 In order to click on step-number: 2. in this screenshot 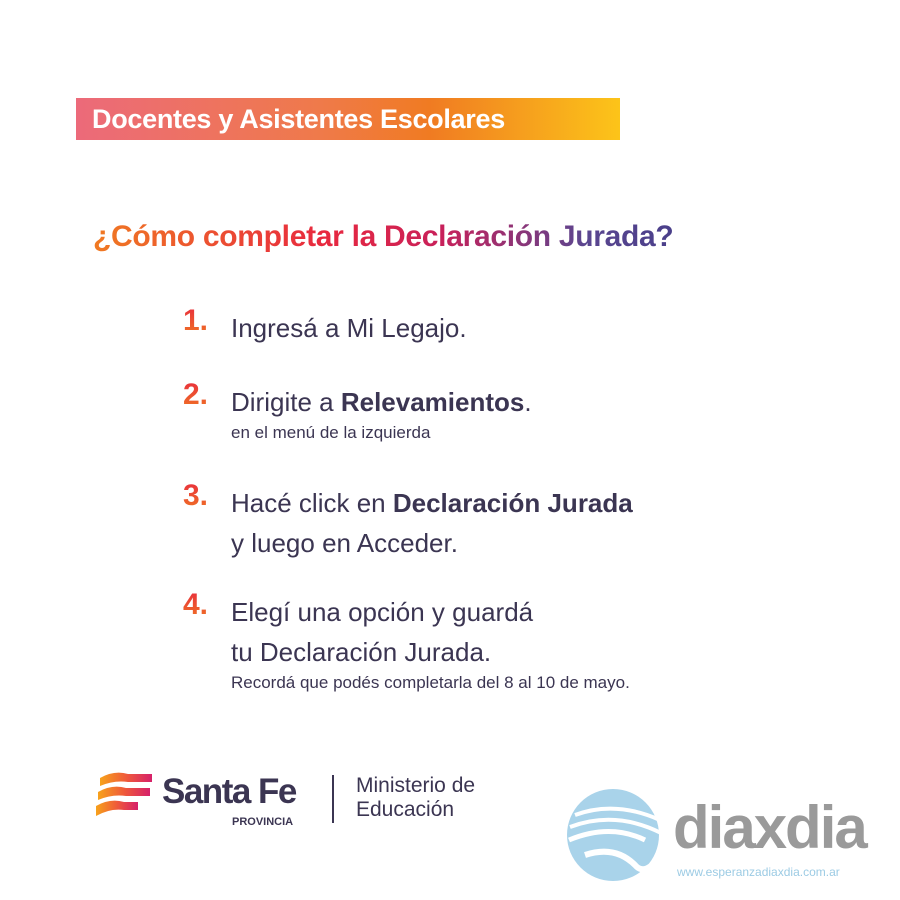, I will do `click(196, 394)`.